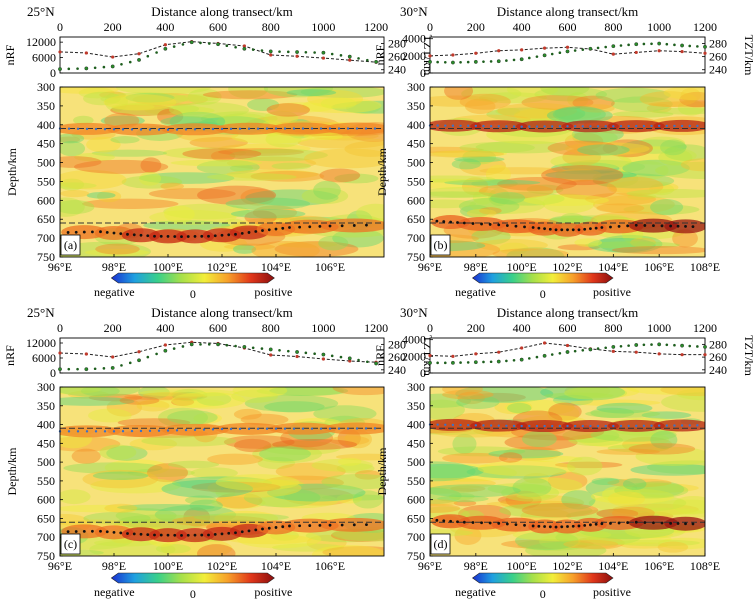 The image size is (755, 612). I want to click on depth-tick-label: 550, so click(416, 481).